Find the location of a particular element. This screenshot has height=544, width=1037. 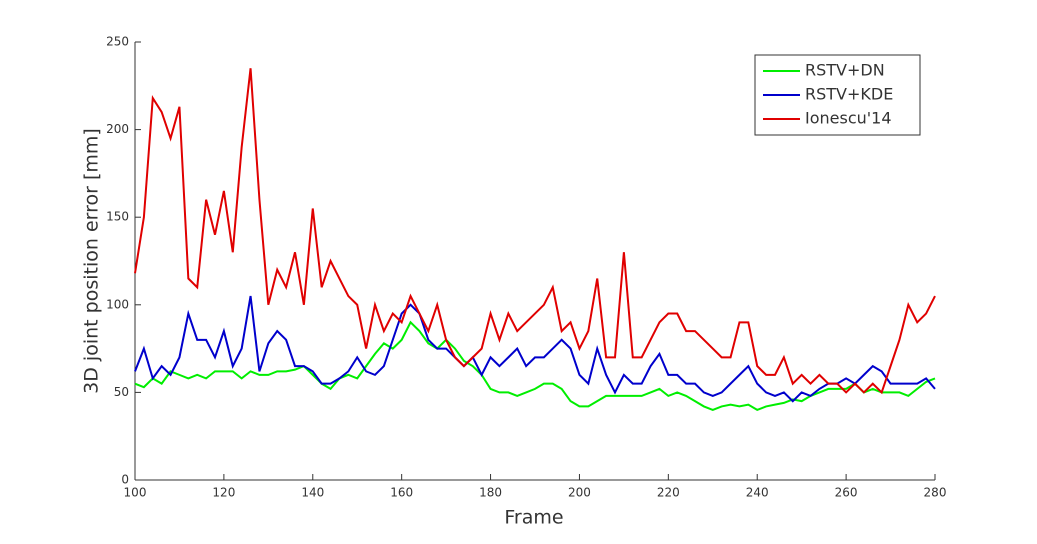

x-tick-label: 200 is located at coordinates (579, 493).